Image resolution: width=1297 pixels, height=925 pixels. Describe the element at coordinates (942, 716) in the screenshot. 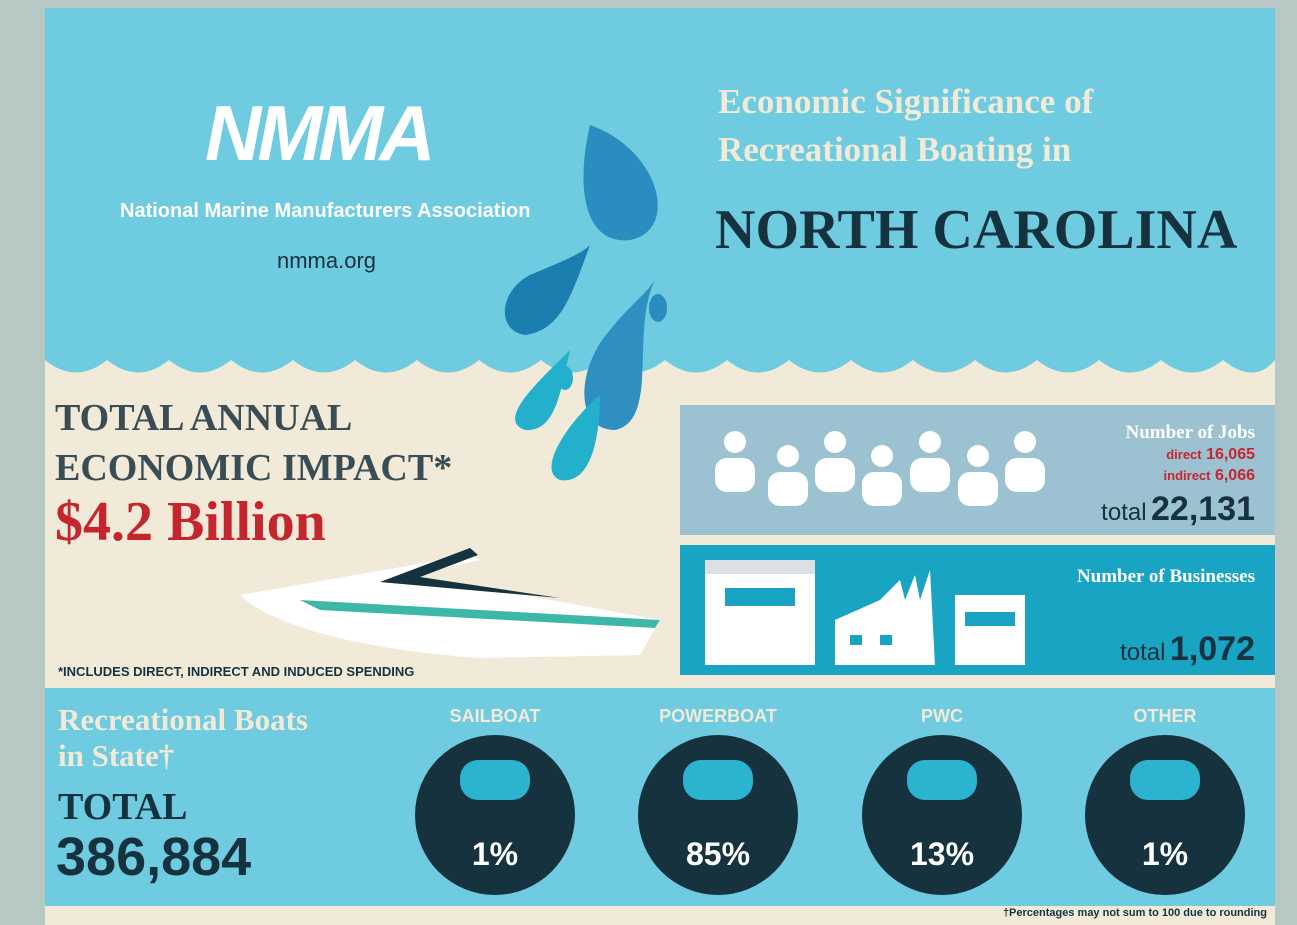

I see `boat-type-name: PWC` at that location.